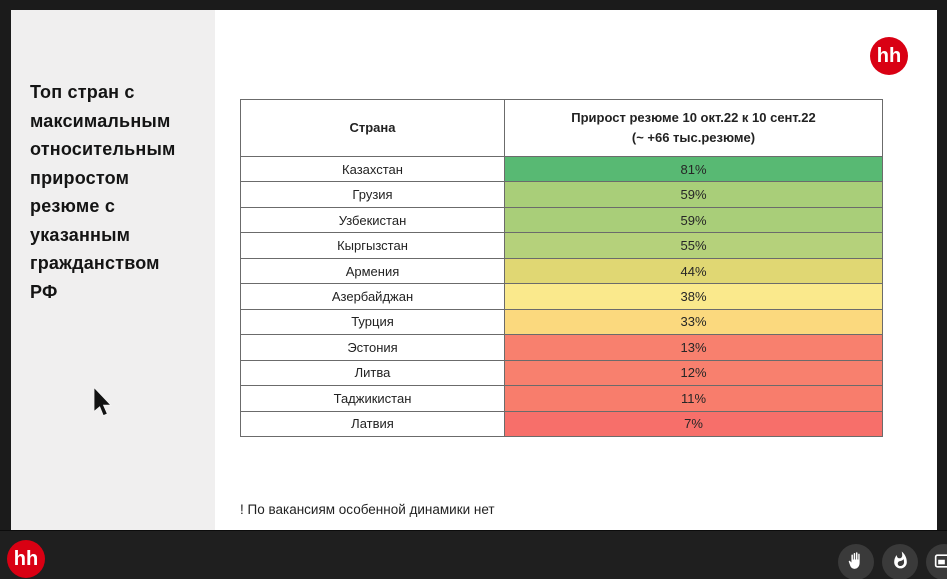  Describe the element at coordinates (373, 296) in the screenshot. I see `country-cell: Азербайджан` at that location.